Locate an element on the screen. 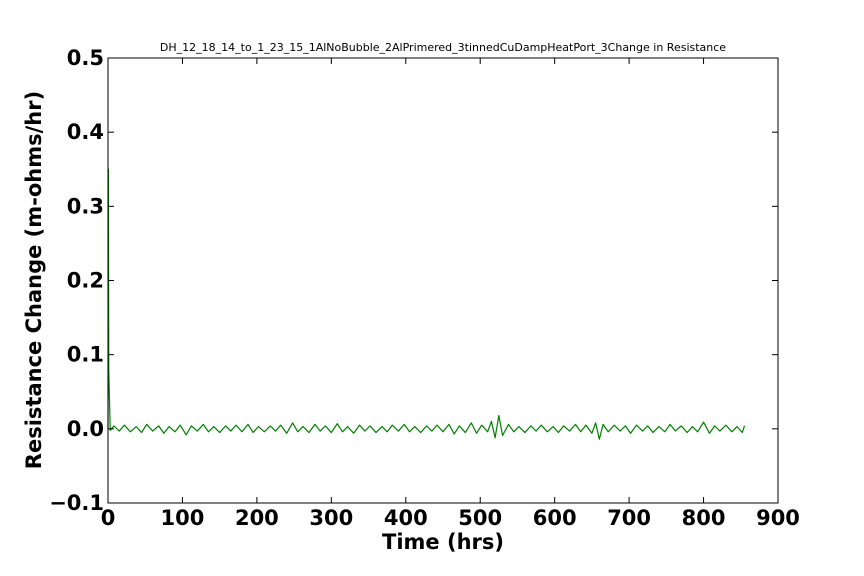 This screenshot has height=576, width=864. y-tick-label: 0.4 is located at coordinates (85, 132).